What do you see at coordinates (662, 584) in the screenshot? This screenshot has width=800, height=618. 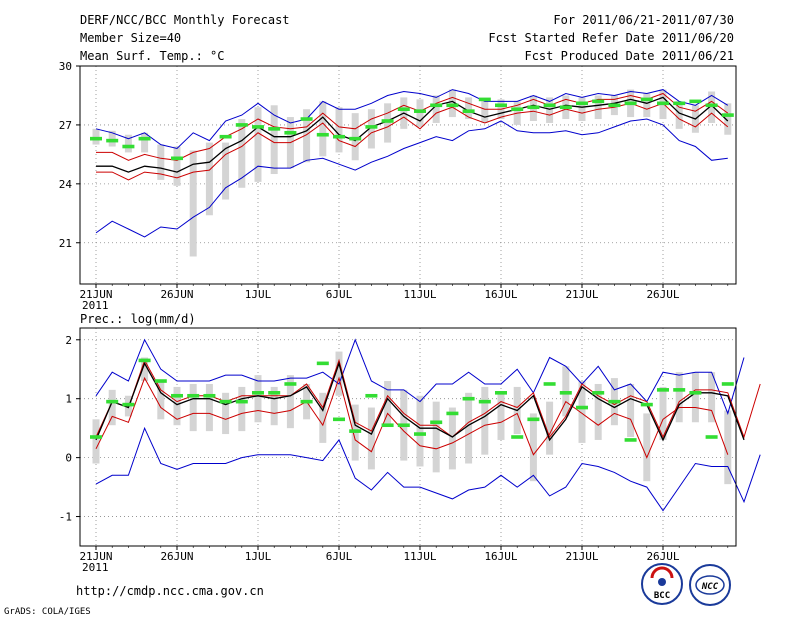 I see `bcc-logo: BCC` at bounding box center [662, 584].